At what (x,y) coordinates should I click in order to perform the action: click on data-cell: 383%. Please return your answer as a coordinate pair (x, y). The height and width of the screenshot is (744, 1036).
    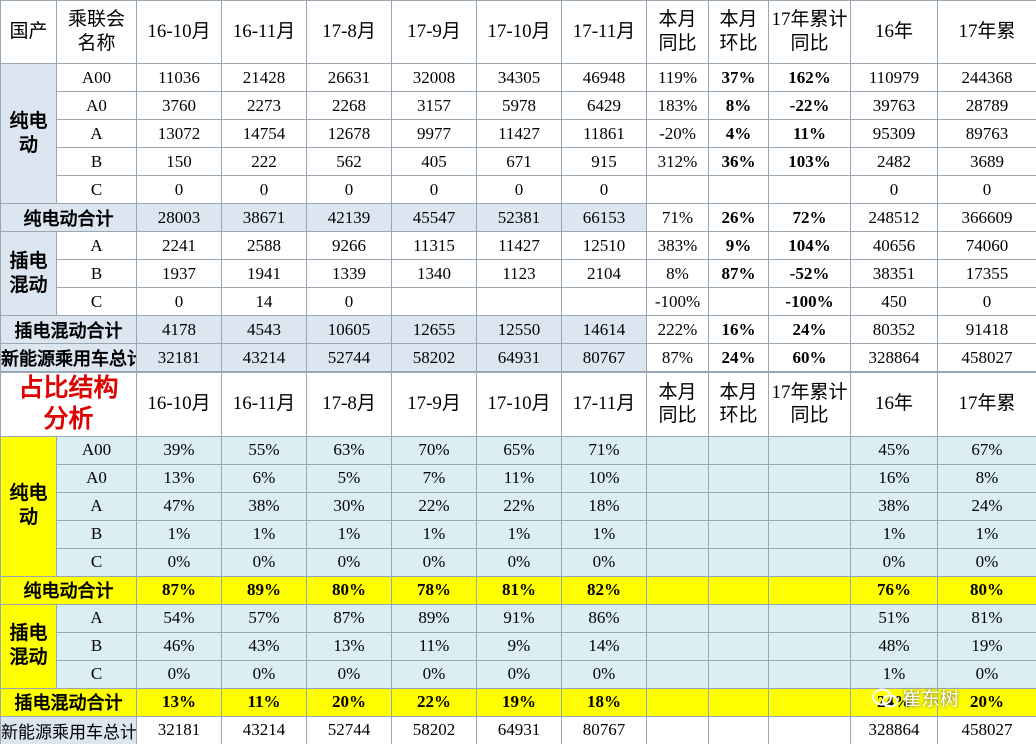
    Looking at the image, I should click on (677, 245).